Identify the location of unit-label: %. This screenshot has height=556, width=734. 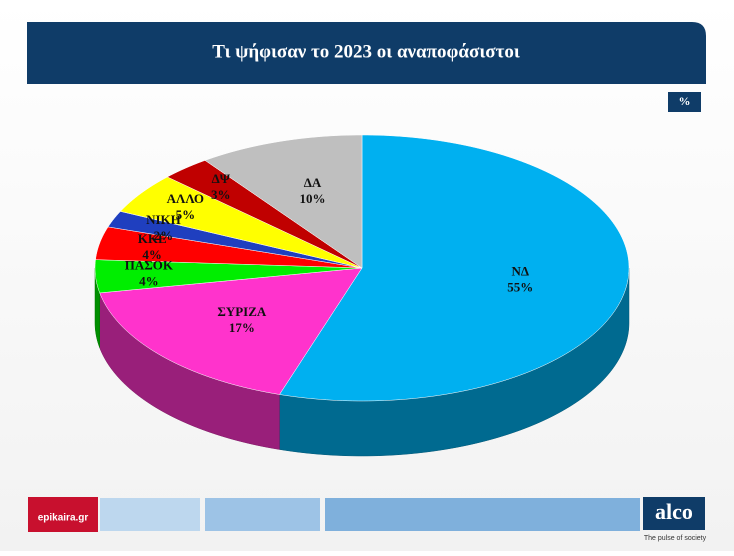
(685, 101).